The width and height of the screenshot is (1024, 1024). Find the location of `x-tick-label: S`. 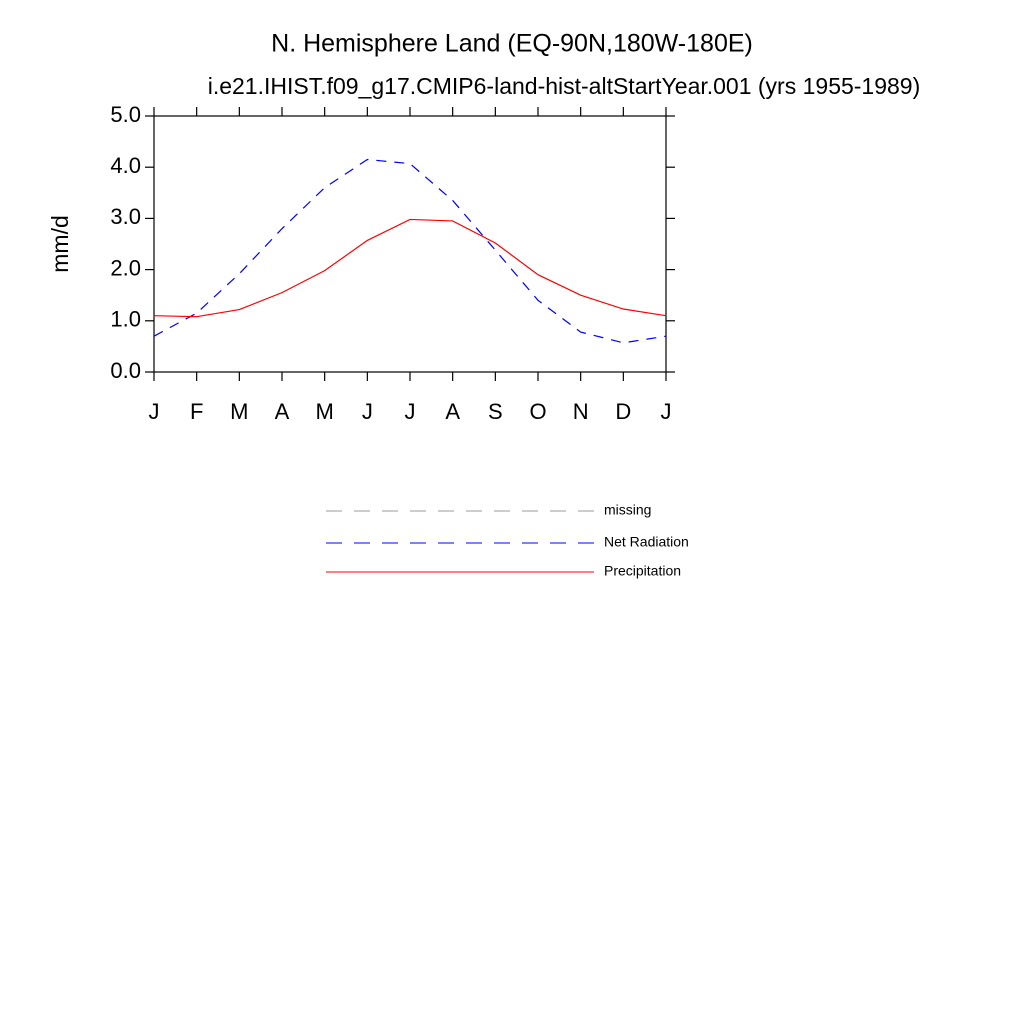

x-tick-label: S is located at coordinates (495, 411).